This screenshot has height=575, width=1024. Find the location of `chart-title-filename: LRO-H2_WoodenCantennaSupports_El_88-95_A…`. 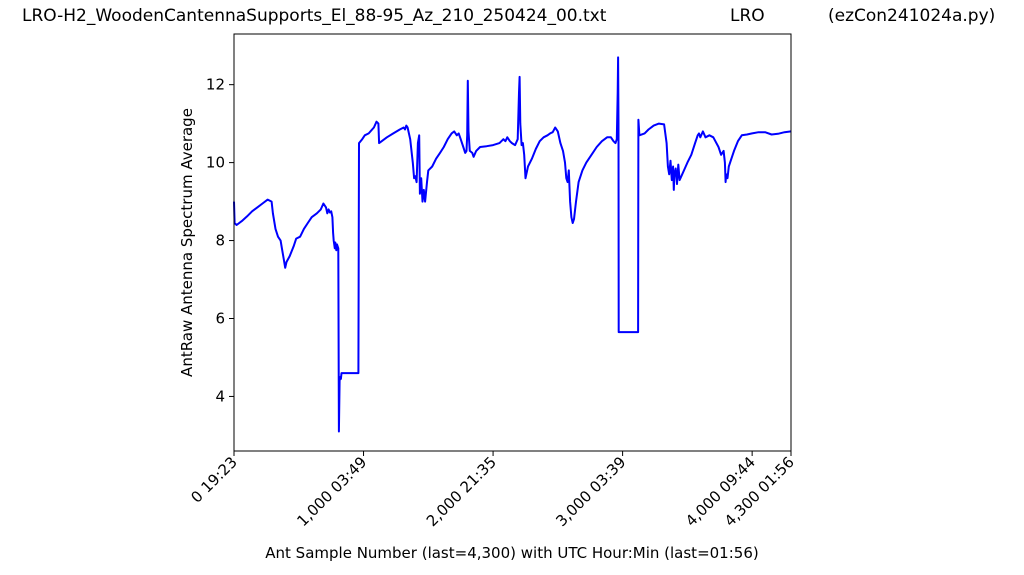

chart-title-filename: LRO-H2_WoodenCantennaSupports_El_88-95_A… is located at coordinates (314, 16).